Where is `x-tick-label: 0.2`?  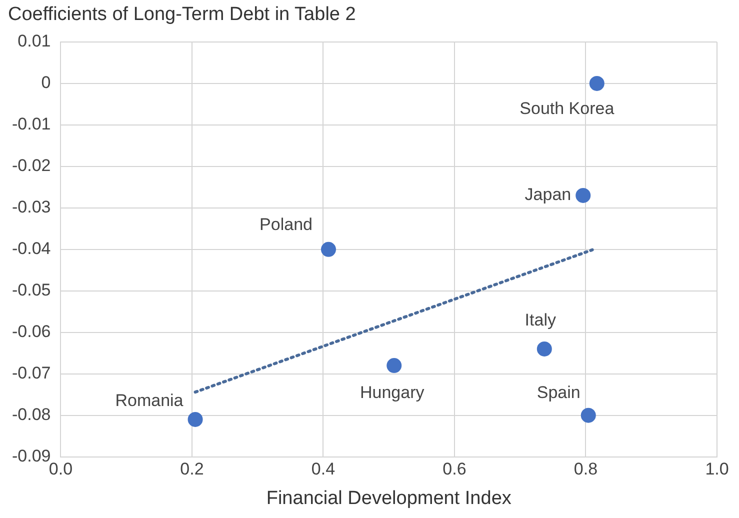
x-tick-label: 0.2 is located at coordinates (192, 469).